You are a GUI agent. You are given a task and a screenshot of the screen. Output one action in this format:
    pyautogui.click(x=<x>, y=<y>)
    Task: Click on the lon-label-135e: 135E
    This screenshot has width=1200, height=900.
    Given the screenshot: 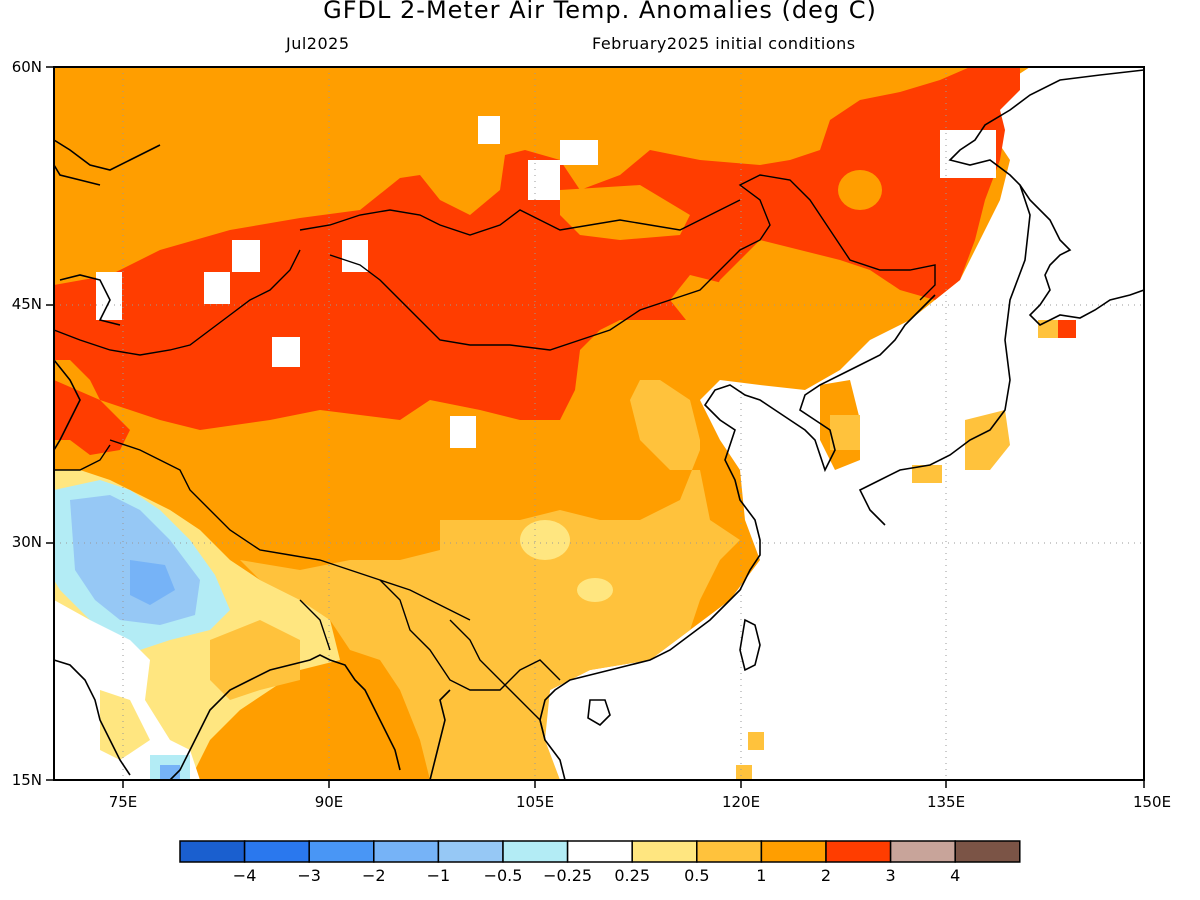 What is the action you would take?
    pyautogui.click(x=946, y=802)
    